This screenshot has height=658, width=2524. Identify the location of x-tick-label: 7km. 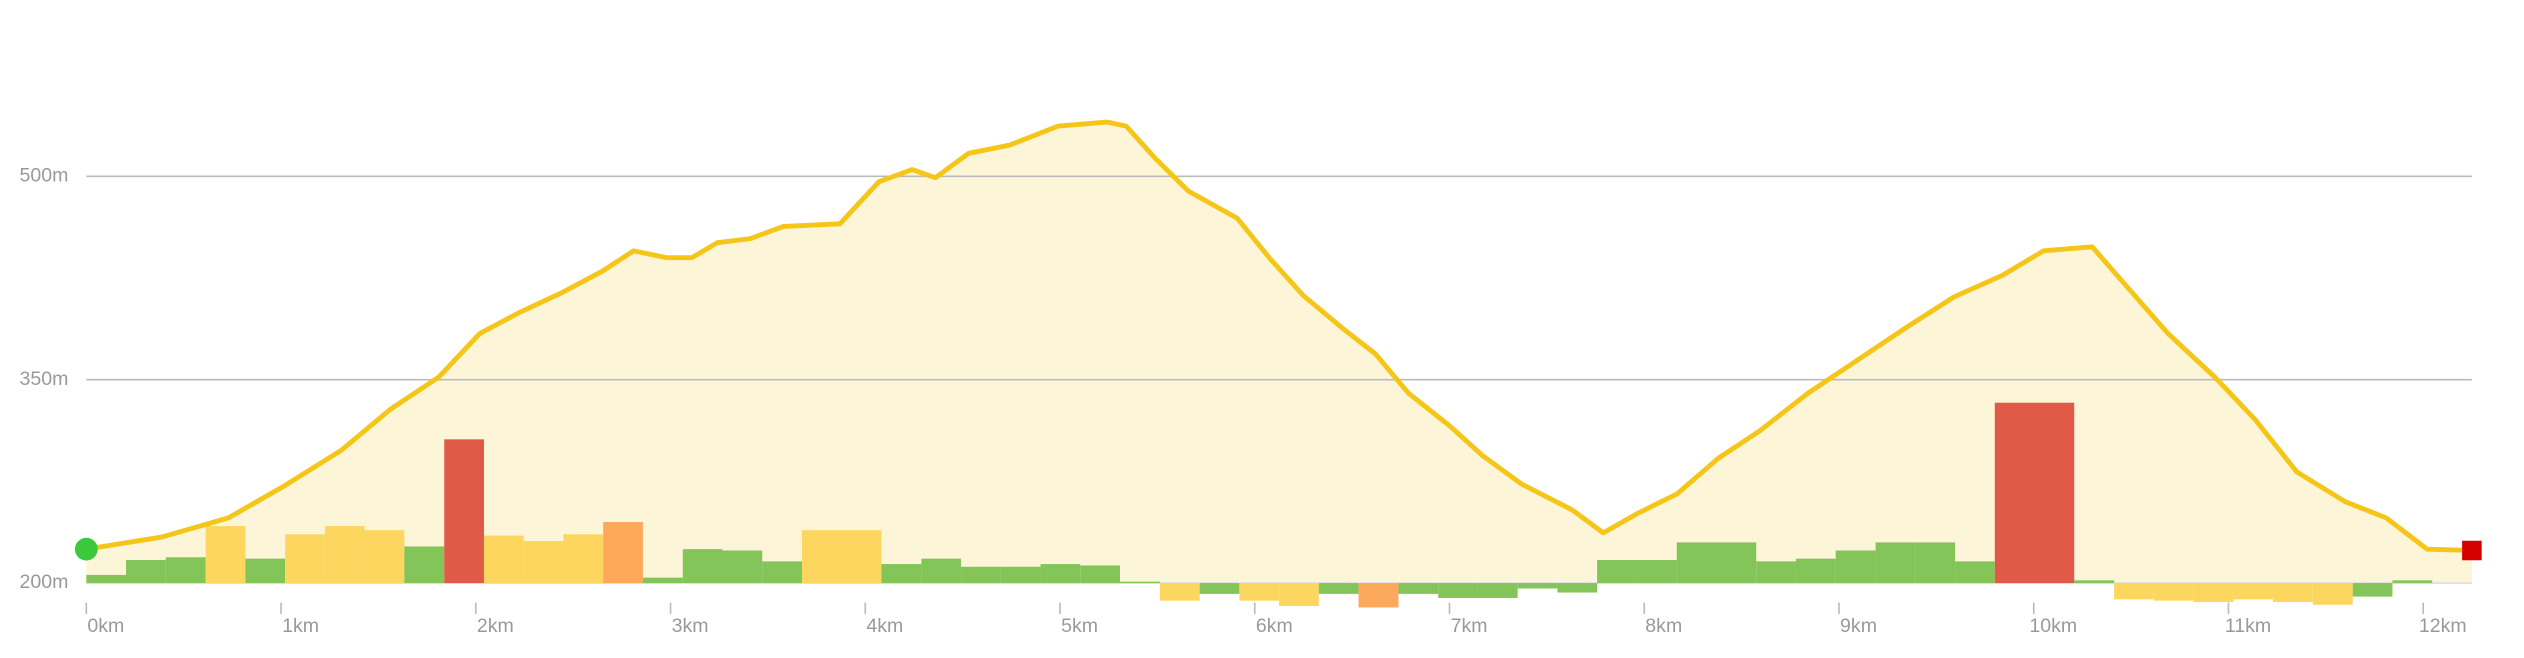
(1469, 626).